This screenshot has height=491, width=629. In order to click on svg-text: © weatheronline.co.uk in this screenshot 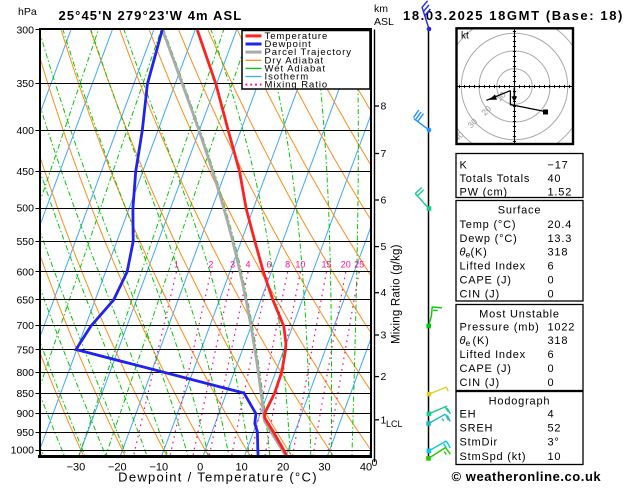, I will do `click(527, 476)`.